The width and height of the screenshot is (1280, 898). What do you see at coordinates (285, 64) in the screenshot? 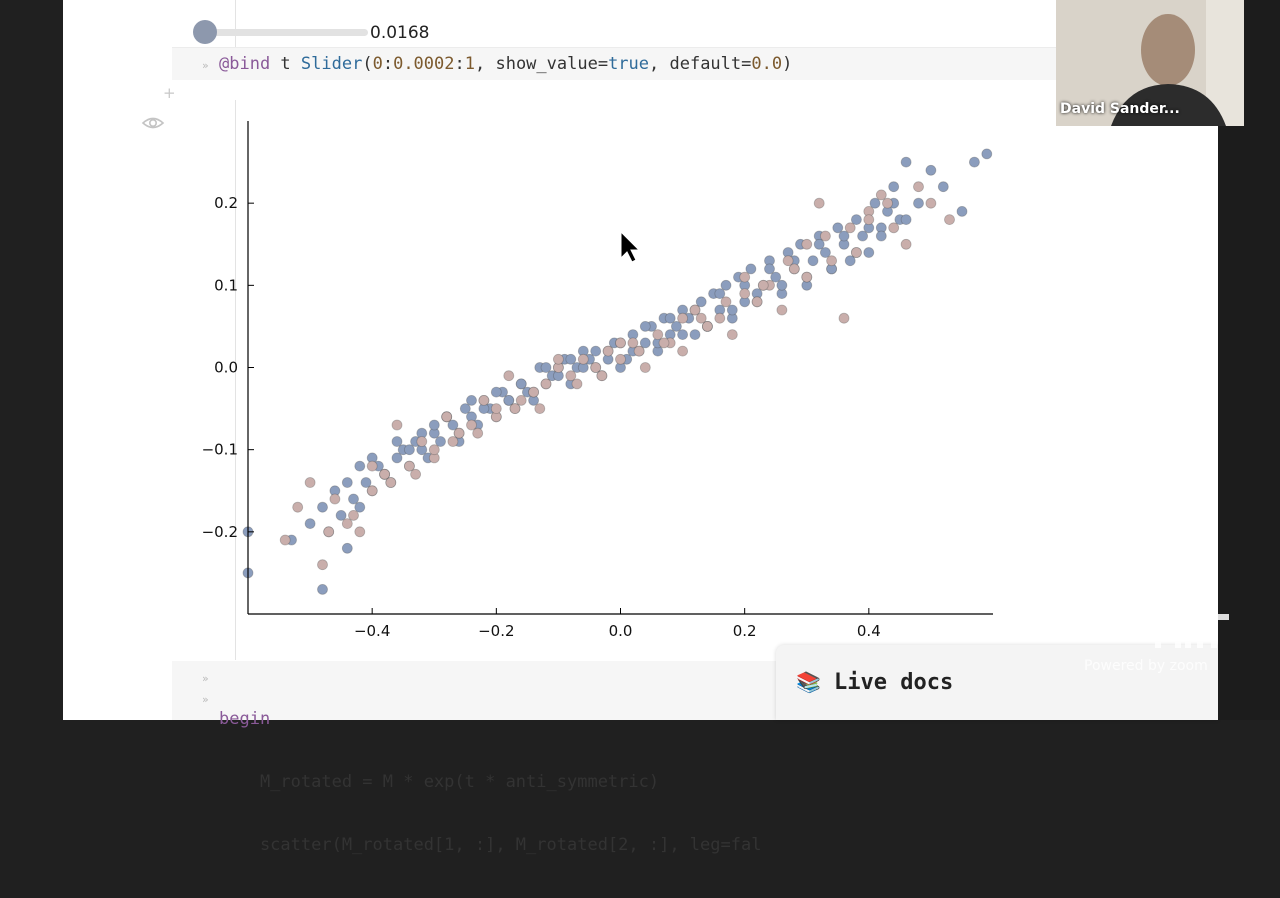
I see `code-token: t` at bounding box center [285, 64].